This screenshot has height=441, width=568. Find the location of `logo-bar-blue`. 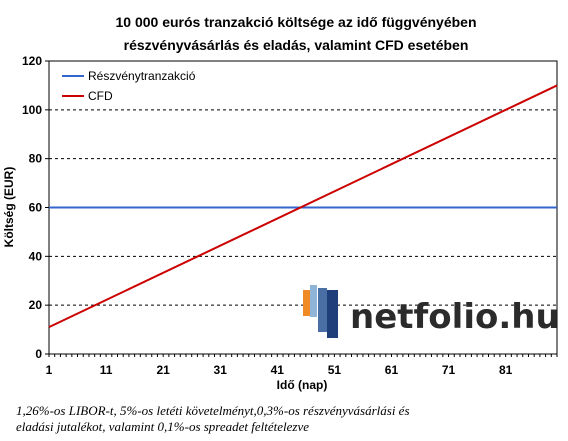

logo-bar-blue is located at coordinates (322, 310).